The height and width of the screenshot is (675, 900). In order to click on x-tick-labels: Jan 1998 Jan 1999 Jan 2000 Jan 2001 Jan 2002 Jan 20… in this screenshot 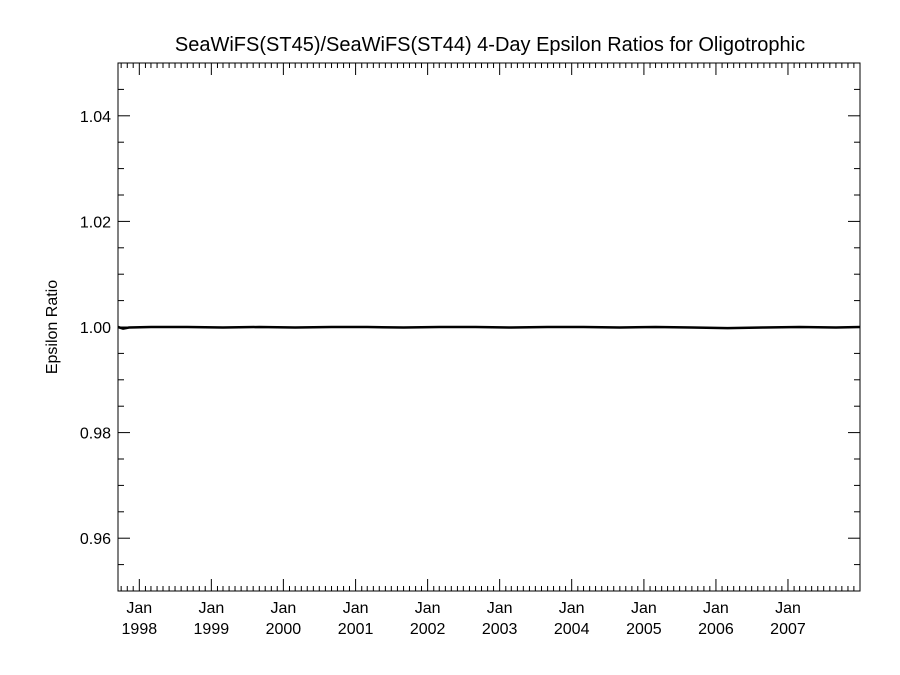, I will do `click(464, 619)`.